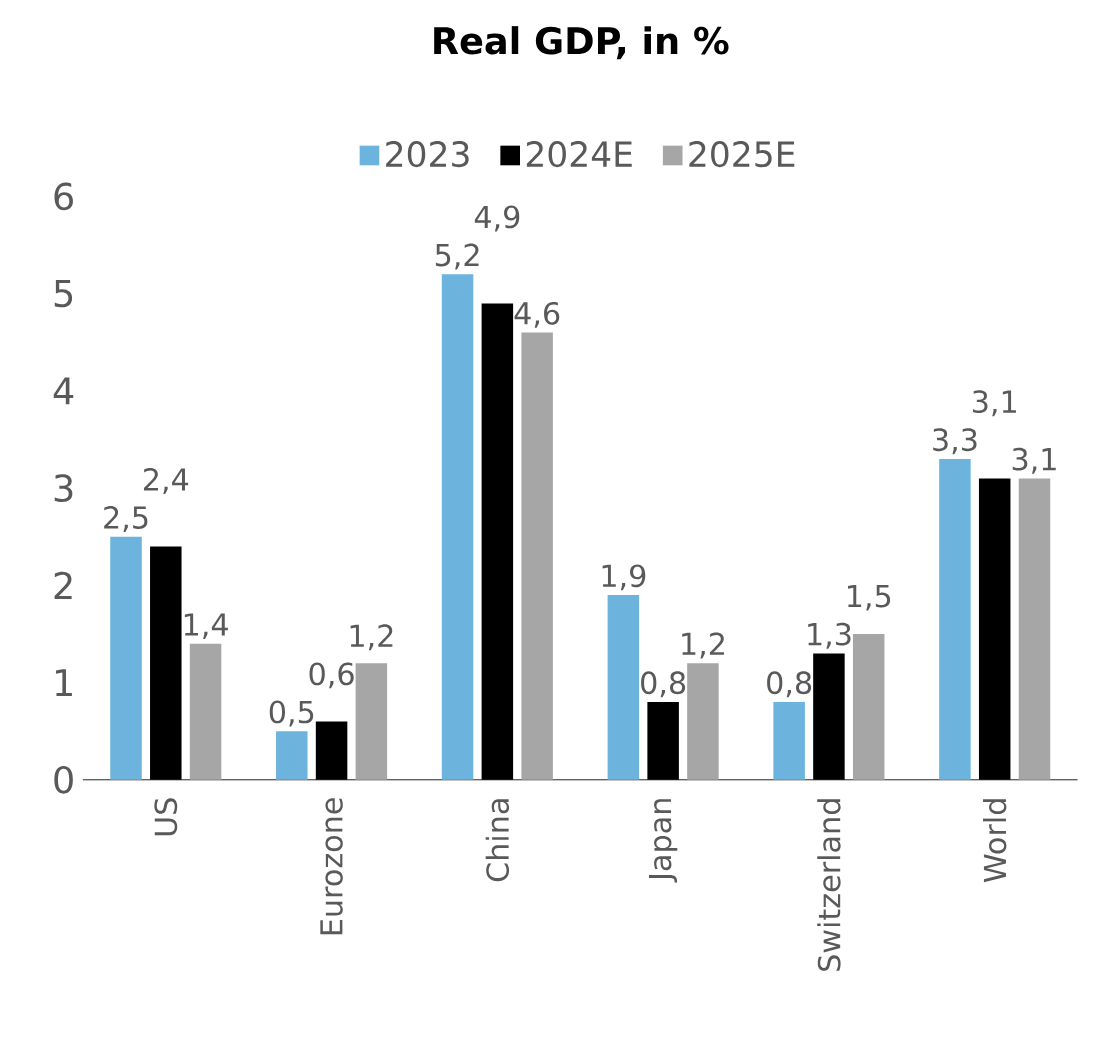 The height and width of the screenshot is (1044, 1104). What do you see at coordinates (291, 713) in the screenshot?
I see `data-label: 0,5` at bounding box center [291, 713].